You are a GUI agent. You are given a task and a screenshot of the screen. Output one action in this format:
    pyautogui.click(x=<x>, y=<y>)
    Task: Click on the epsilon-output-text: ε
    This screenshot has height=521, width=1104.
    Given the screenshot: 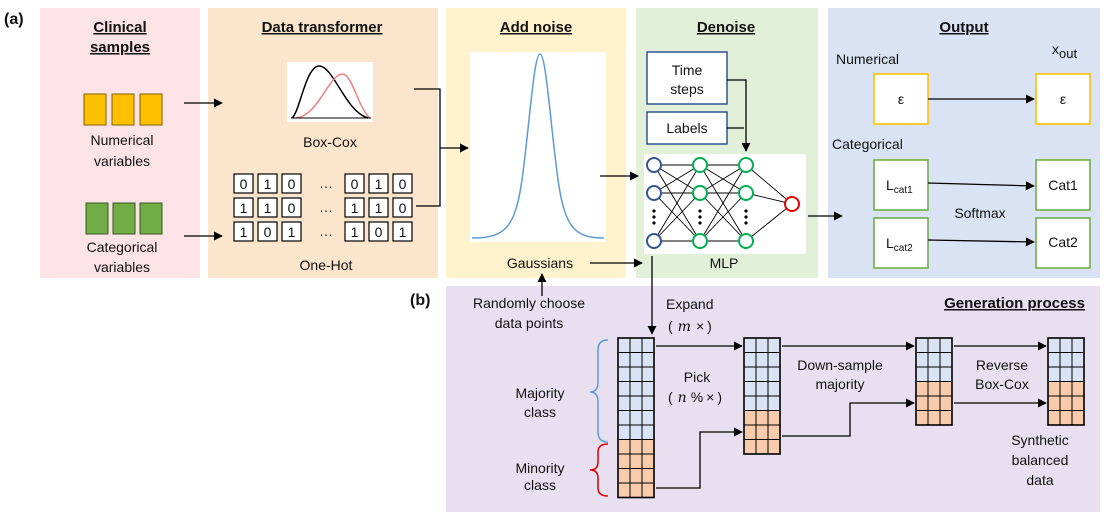 What is the action you would take?
    pyautogui.click(x=1063, y=99)
    